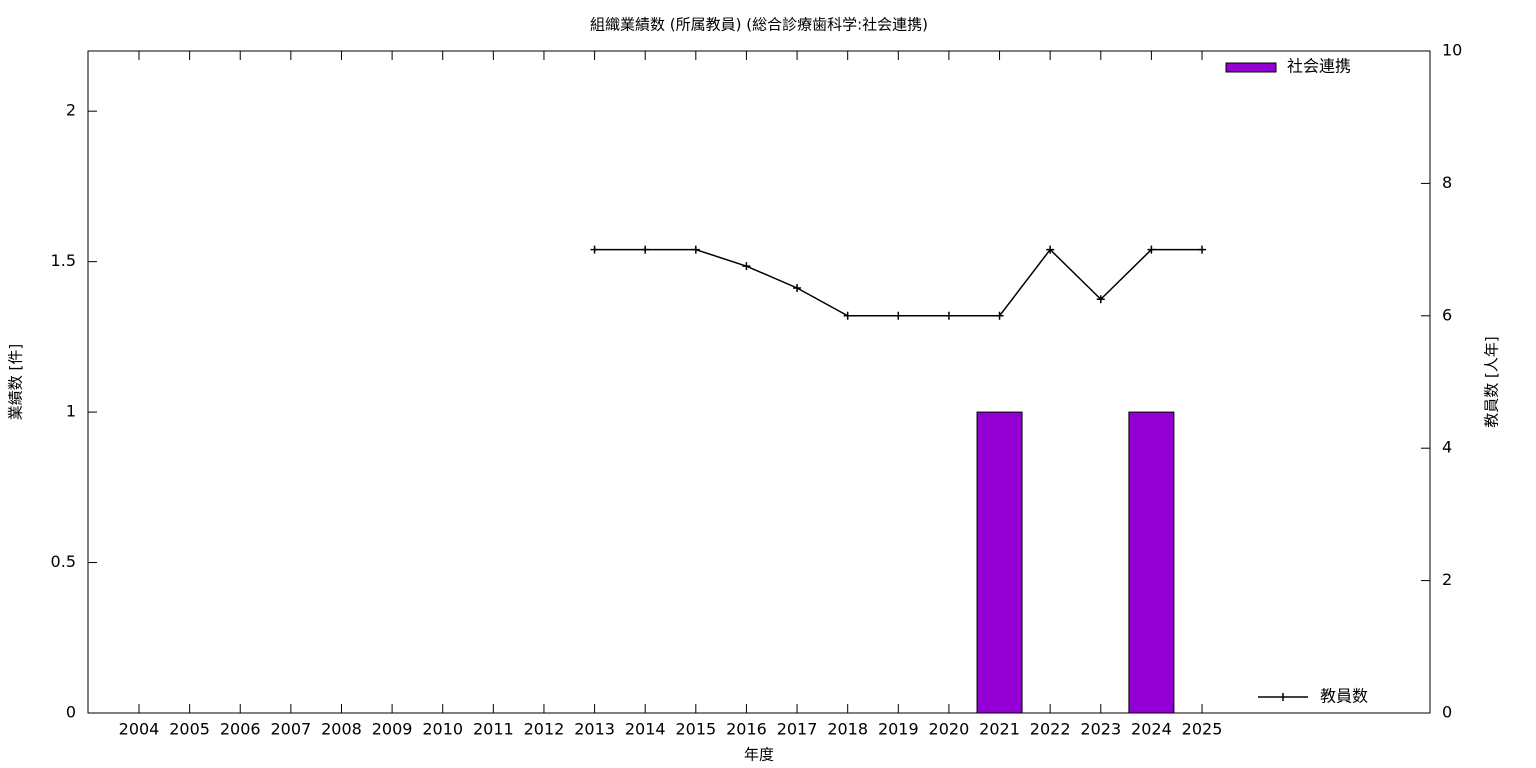  I want to click on x-tick-label: 2025, so click(1202, 729).